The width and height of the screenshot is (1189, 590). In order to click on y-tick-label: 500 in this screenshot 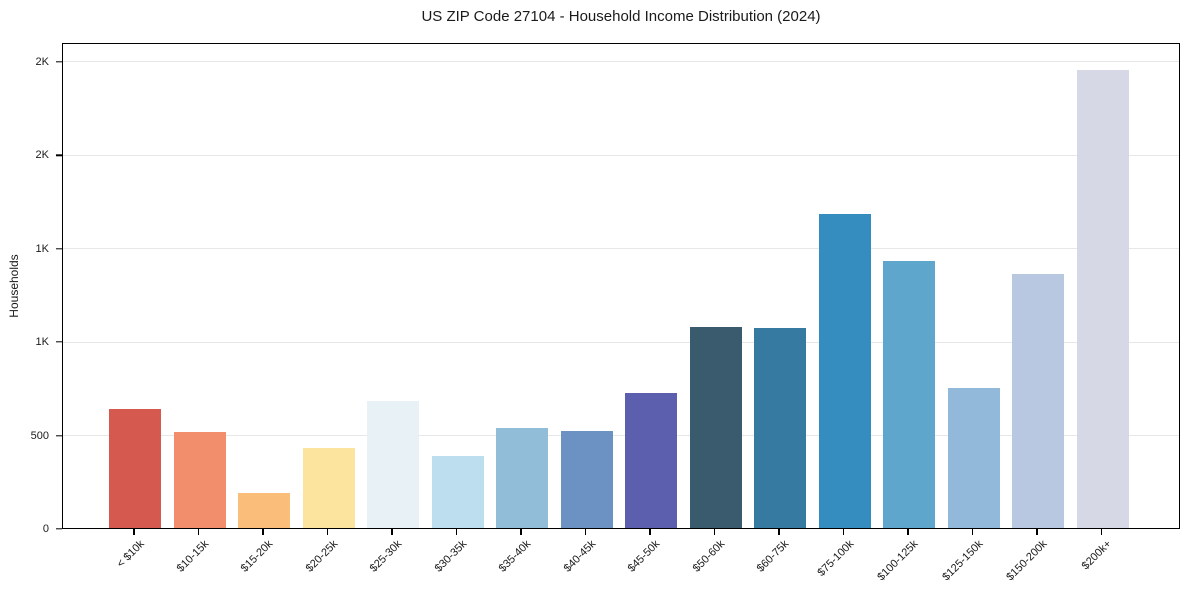, I will do `click(39, 435)`.